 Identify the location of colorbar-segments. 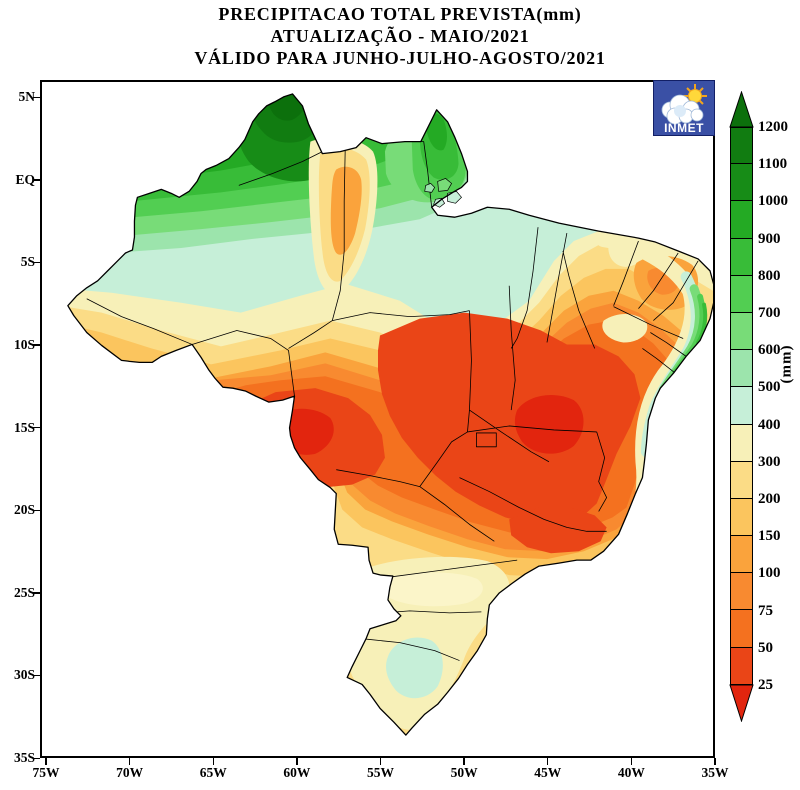
(741, 406).